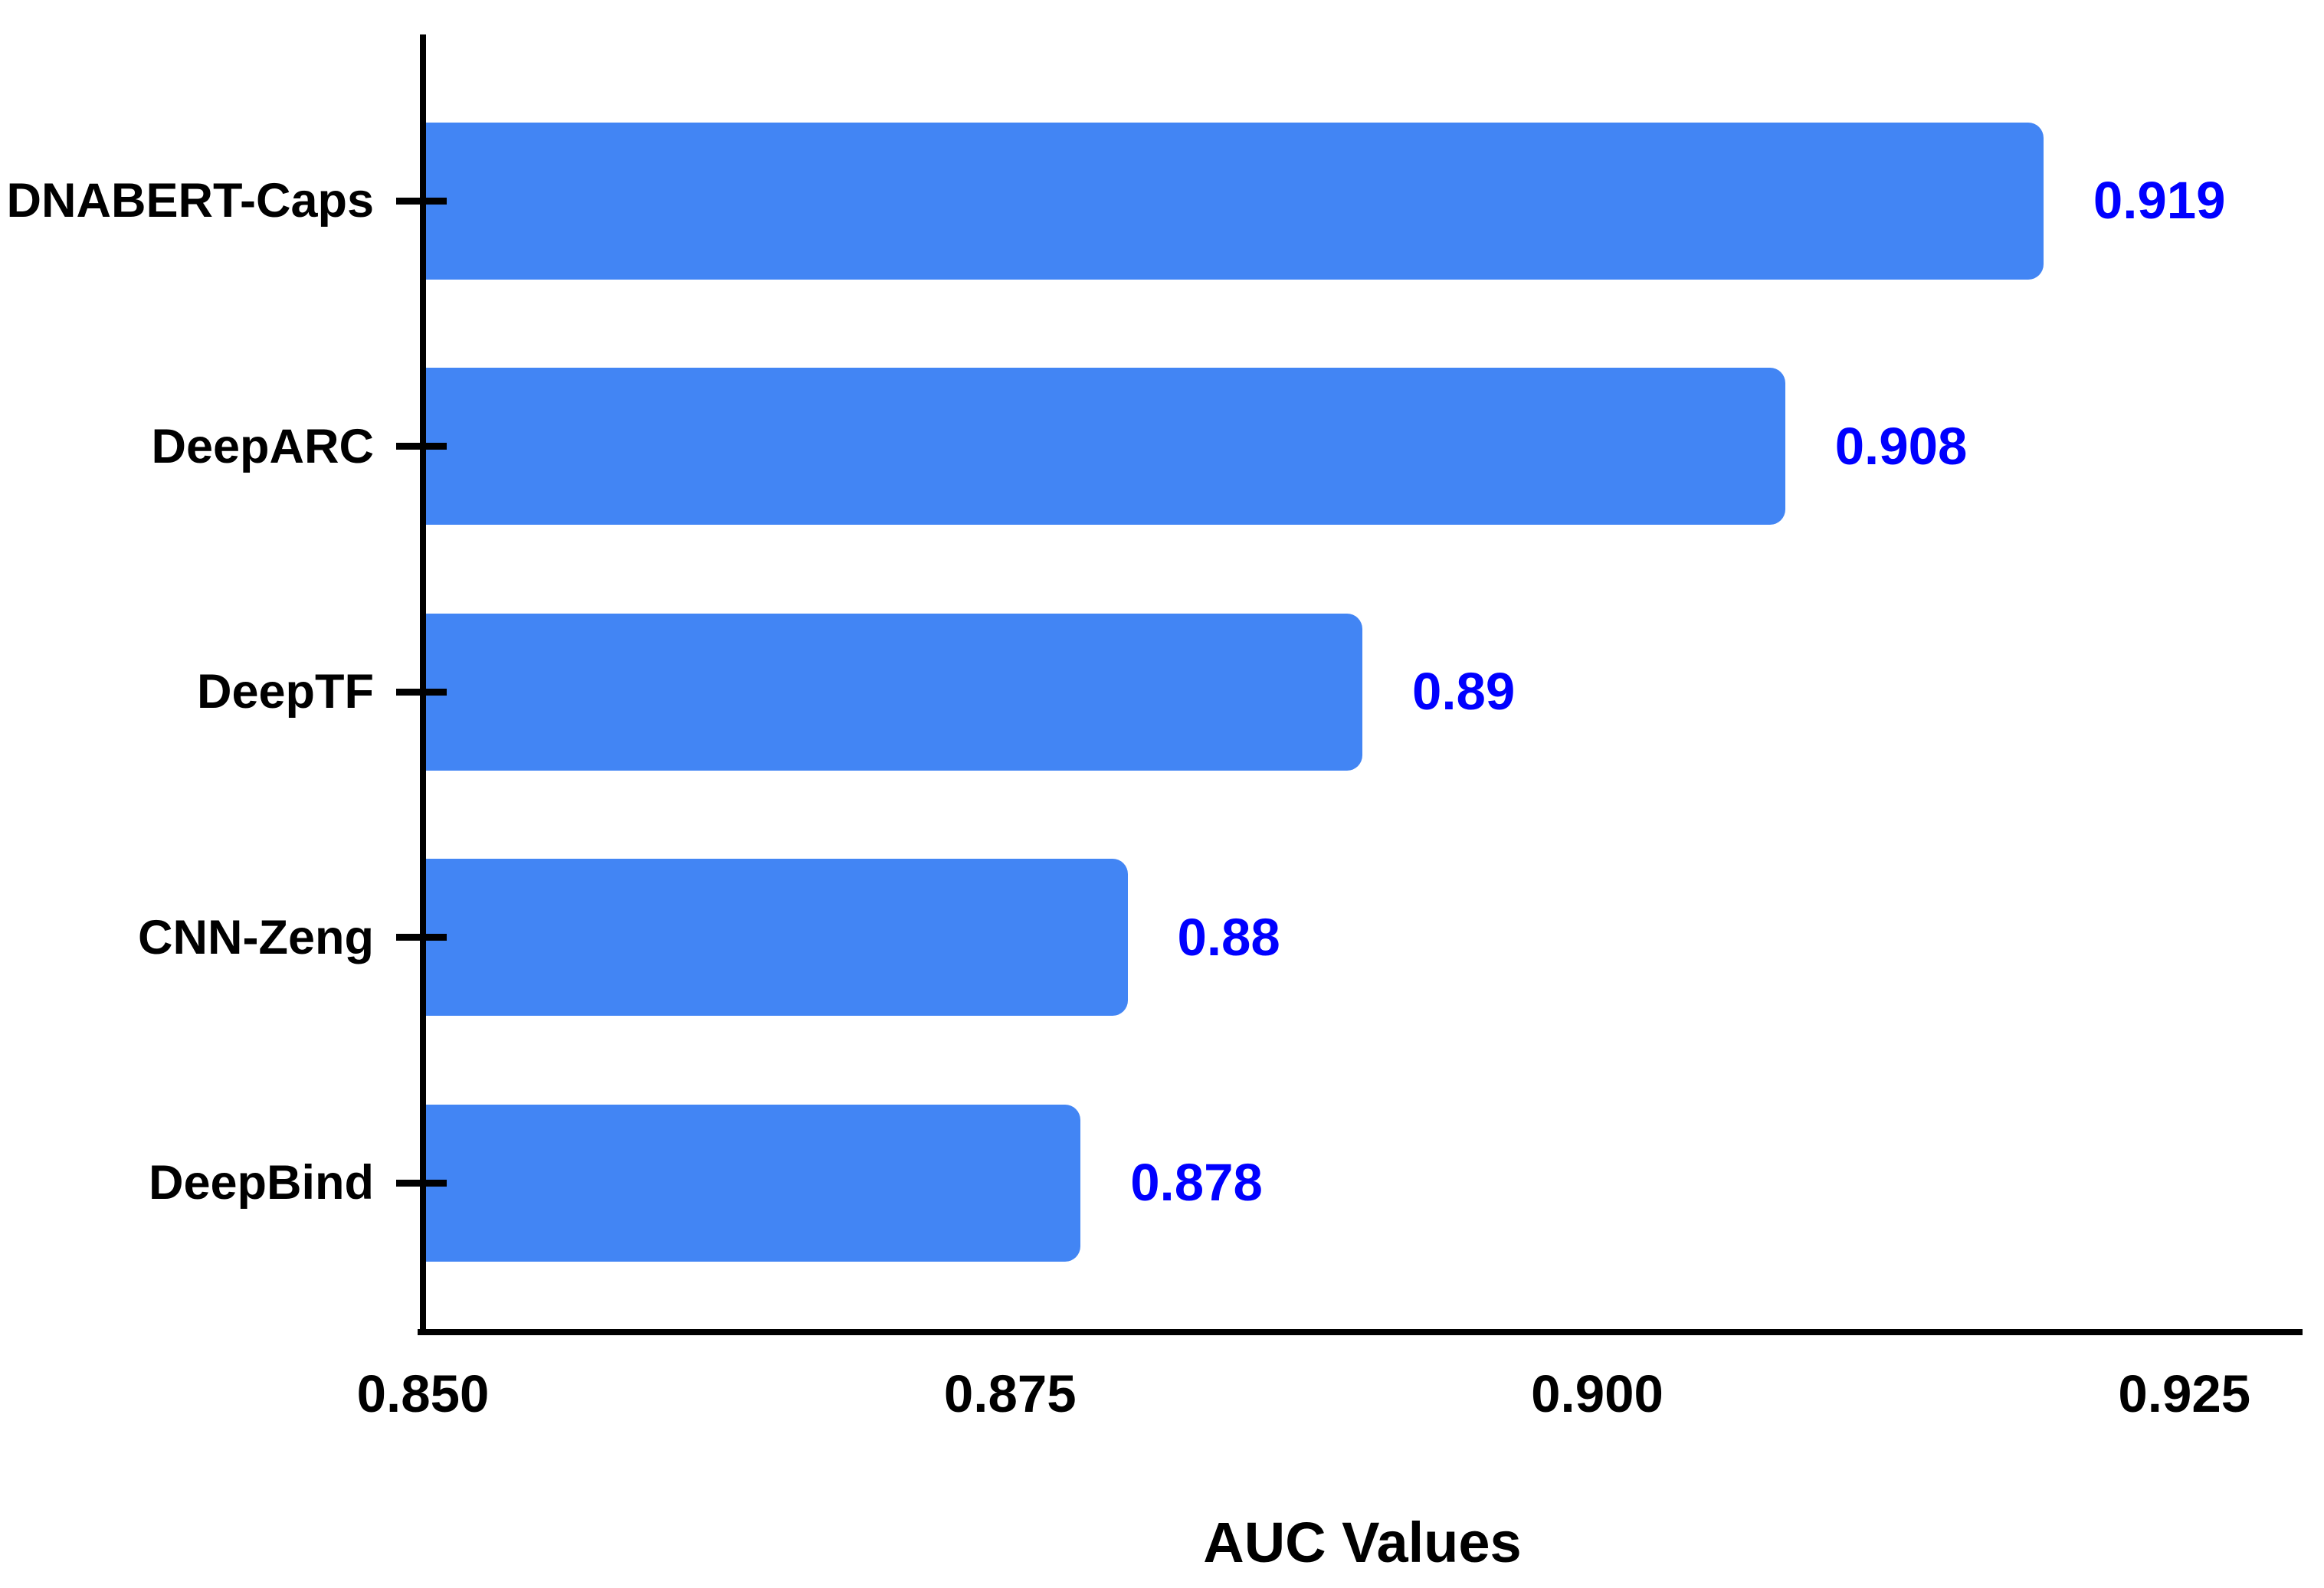 Image resolution: width=2324 pixels, height=1588 pixels. I want to click on category-label: DNABERT-Caps, so click(190, 201).